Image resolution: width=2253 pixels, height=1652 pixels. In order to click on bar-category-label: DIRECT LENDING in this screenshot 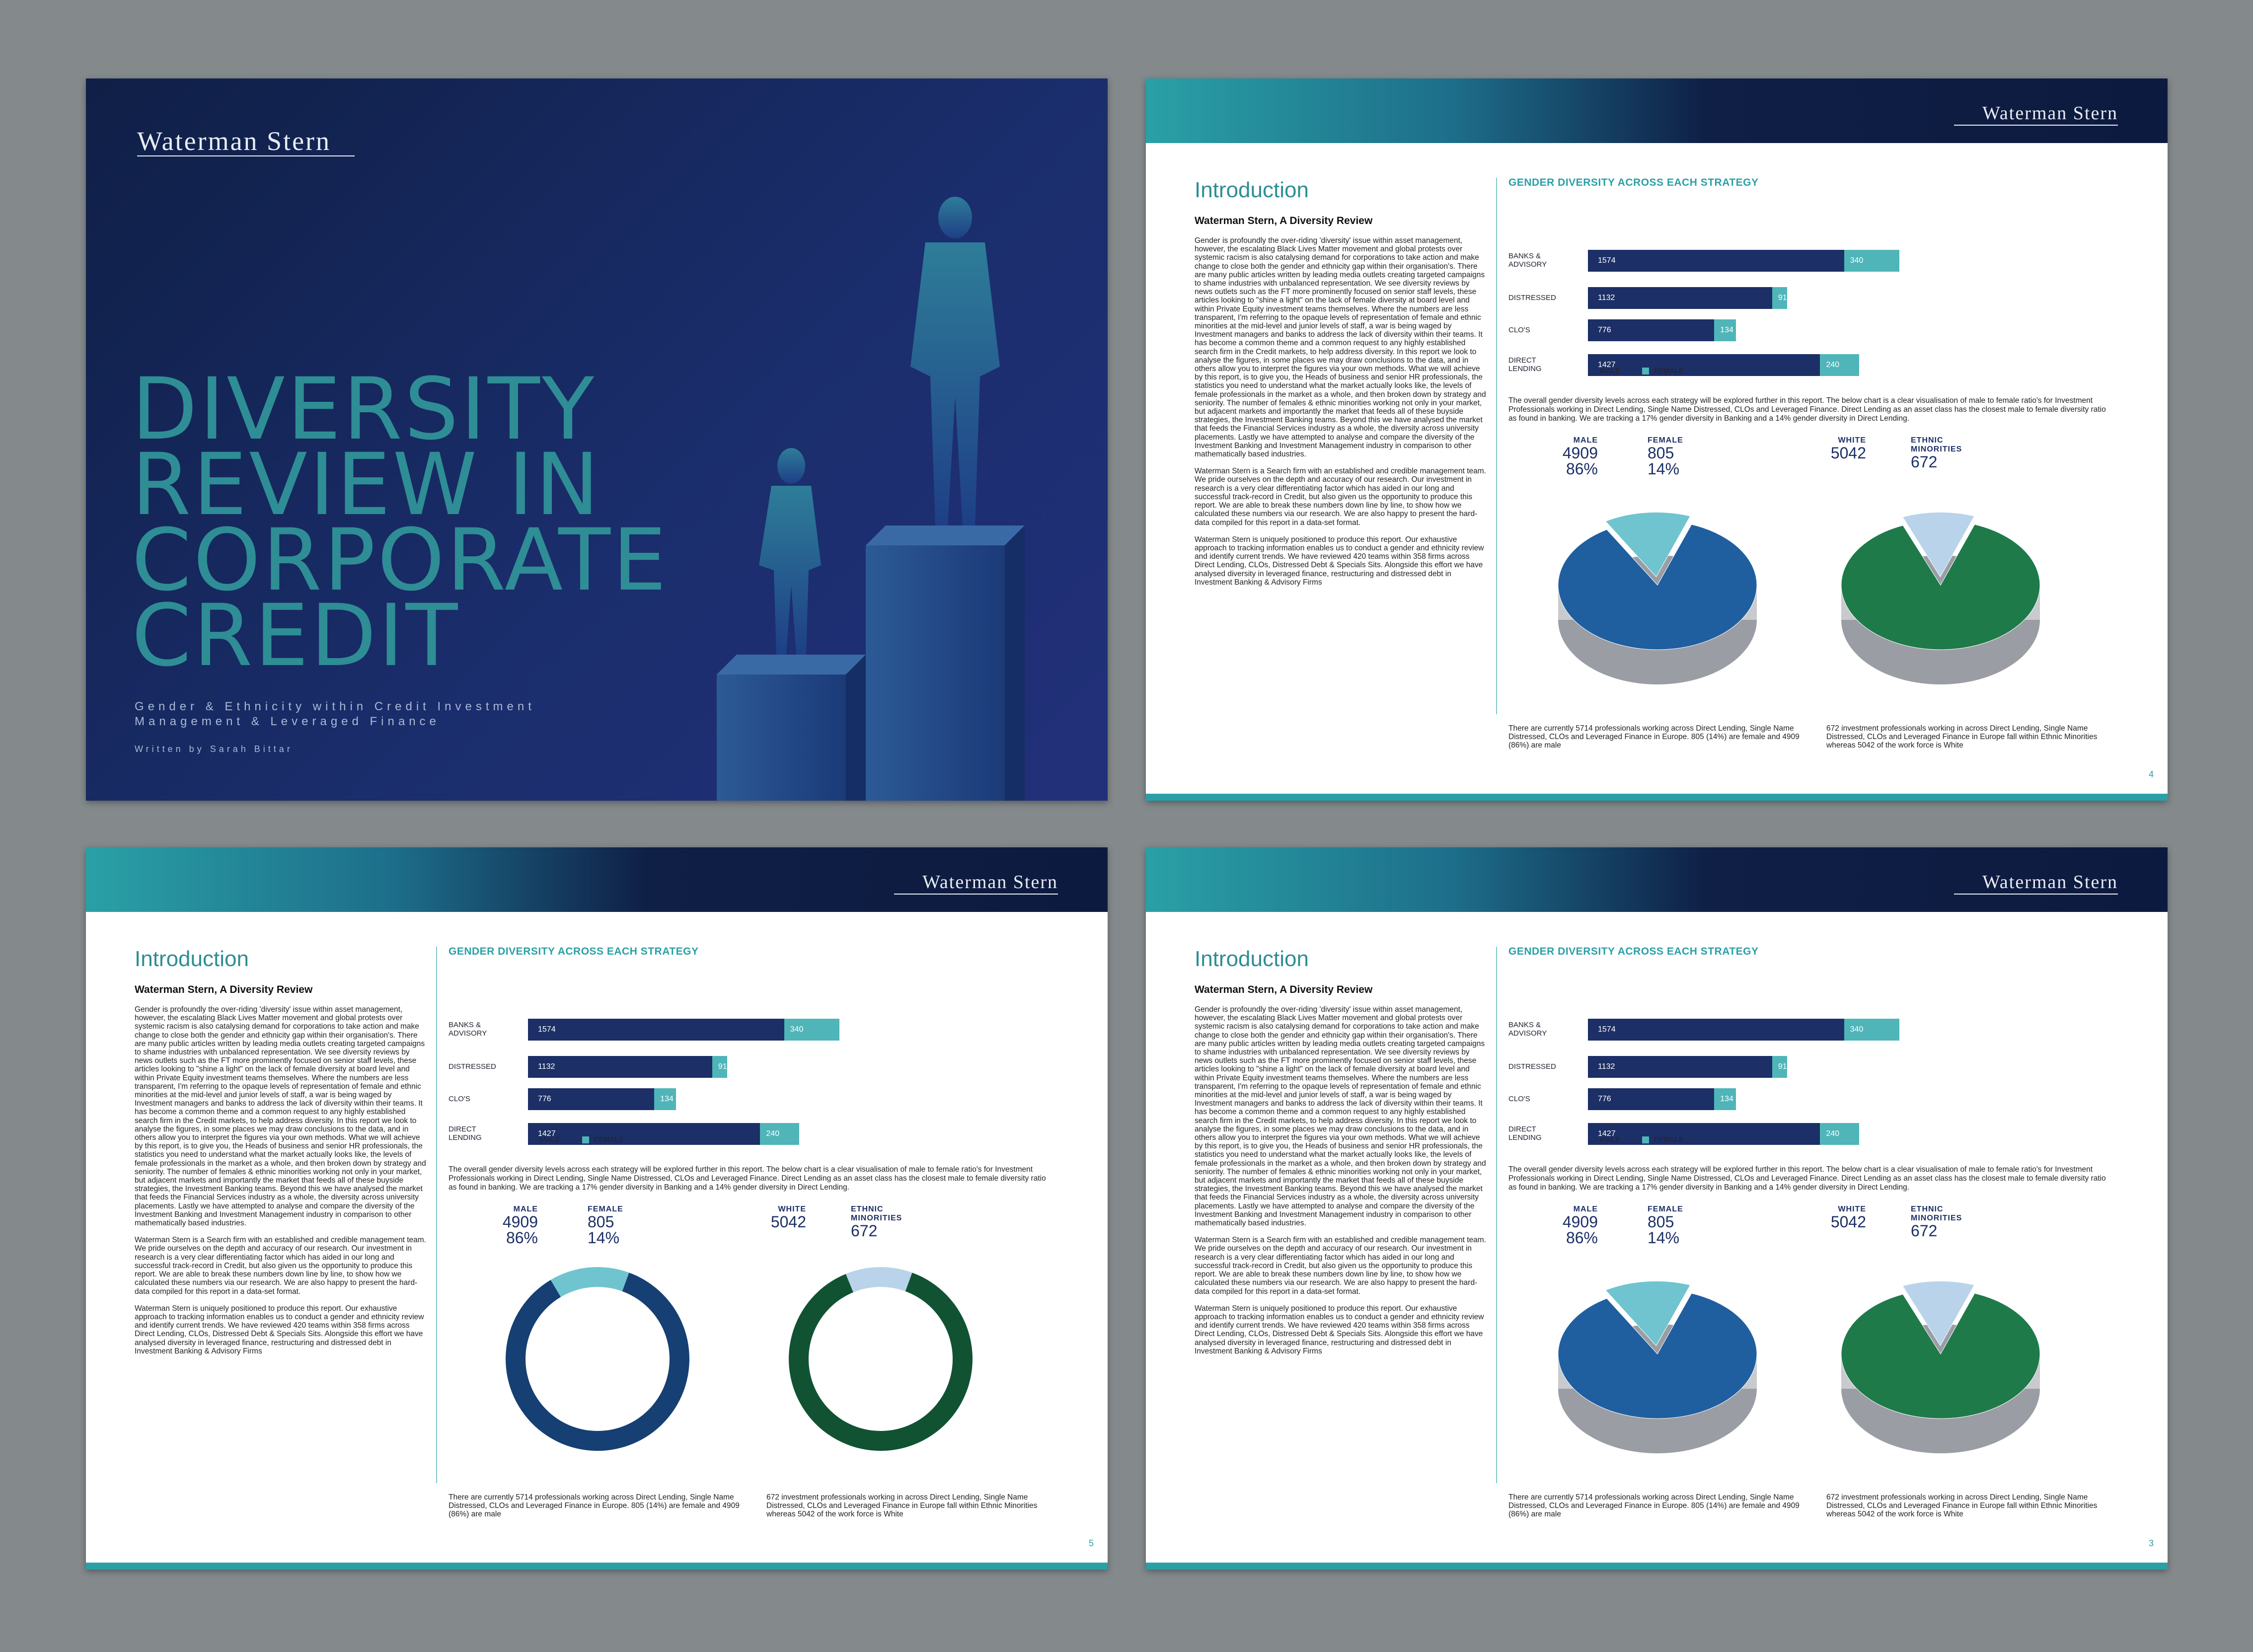, I will do `click(465, 1133)`.